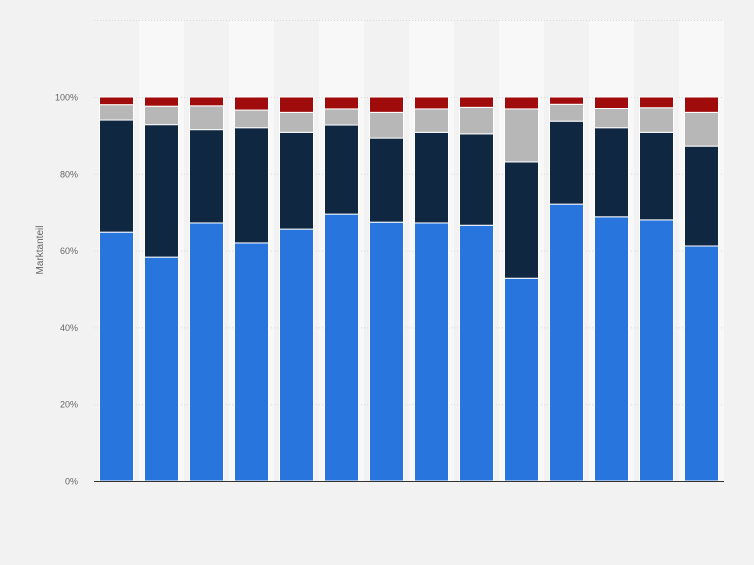 The image size is (754, 565). Describe the element at coordinates (69, 405) in the screenshot. I see `y-tick-label: 20%` at that location.